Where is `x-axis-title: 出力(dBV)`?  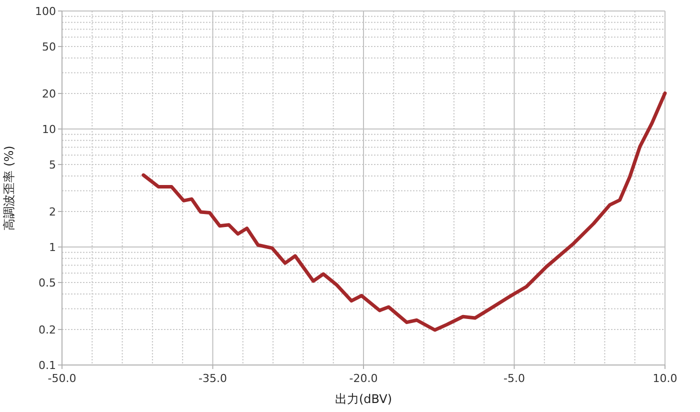
x-axis-title: 出力(dBV) is located at coordinates (363, 399).